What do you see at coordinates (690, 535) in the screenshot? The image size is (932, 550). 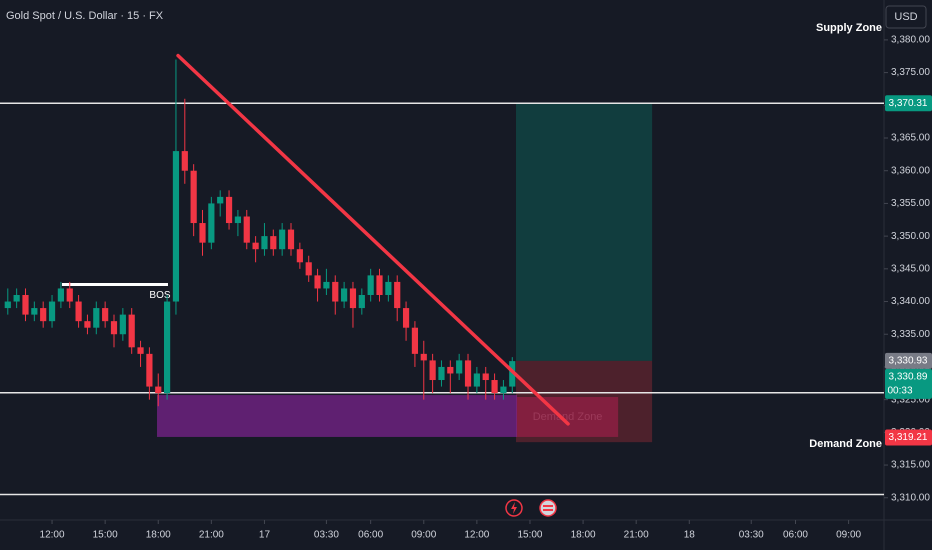 I see `x-tick-label: 18` at bounding box center [690, 535].